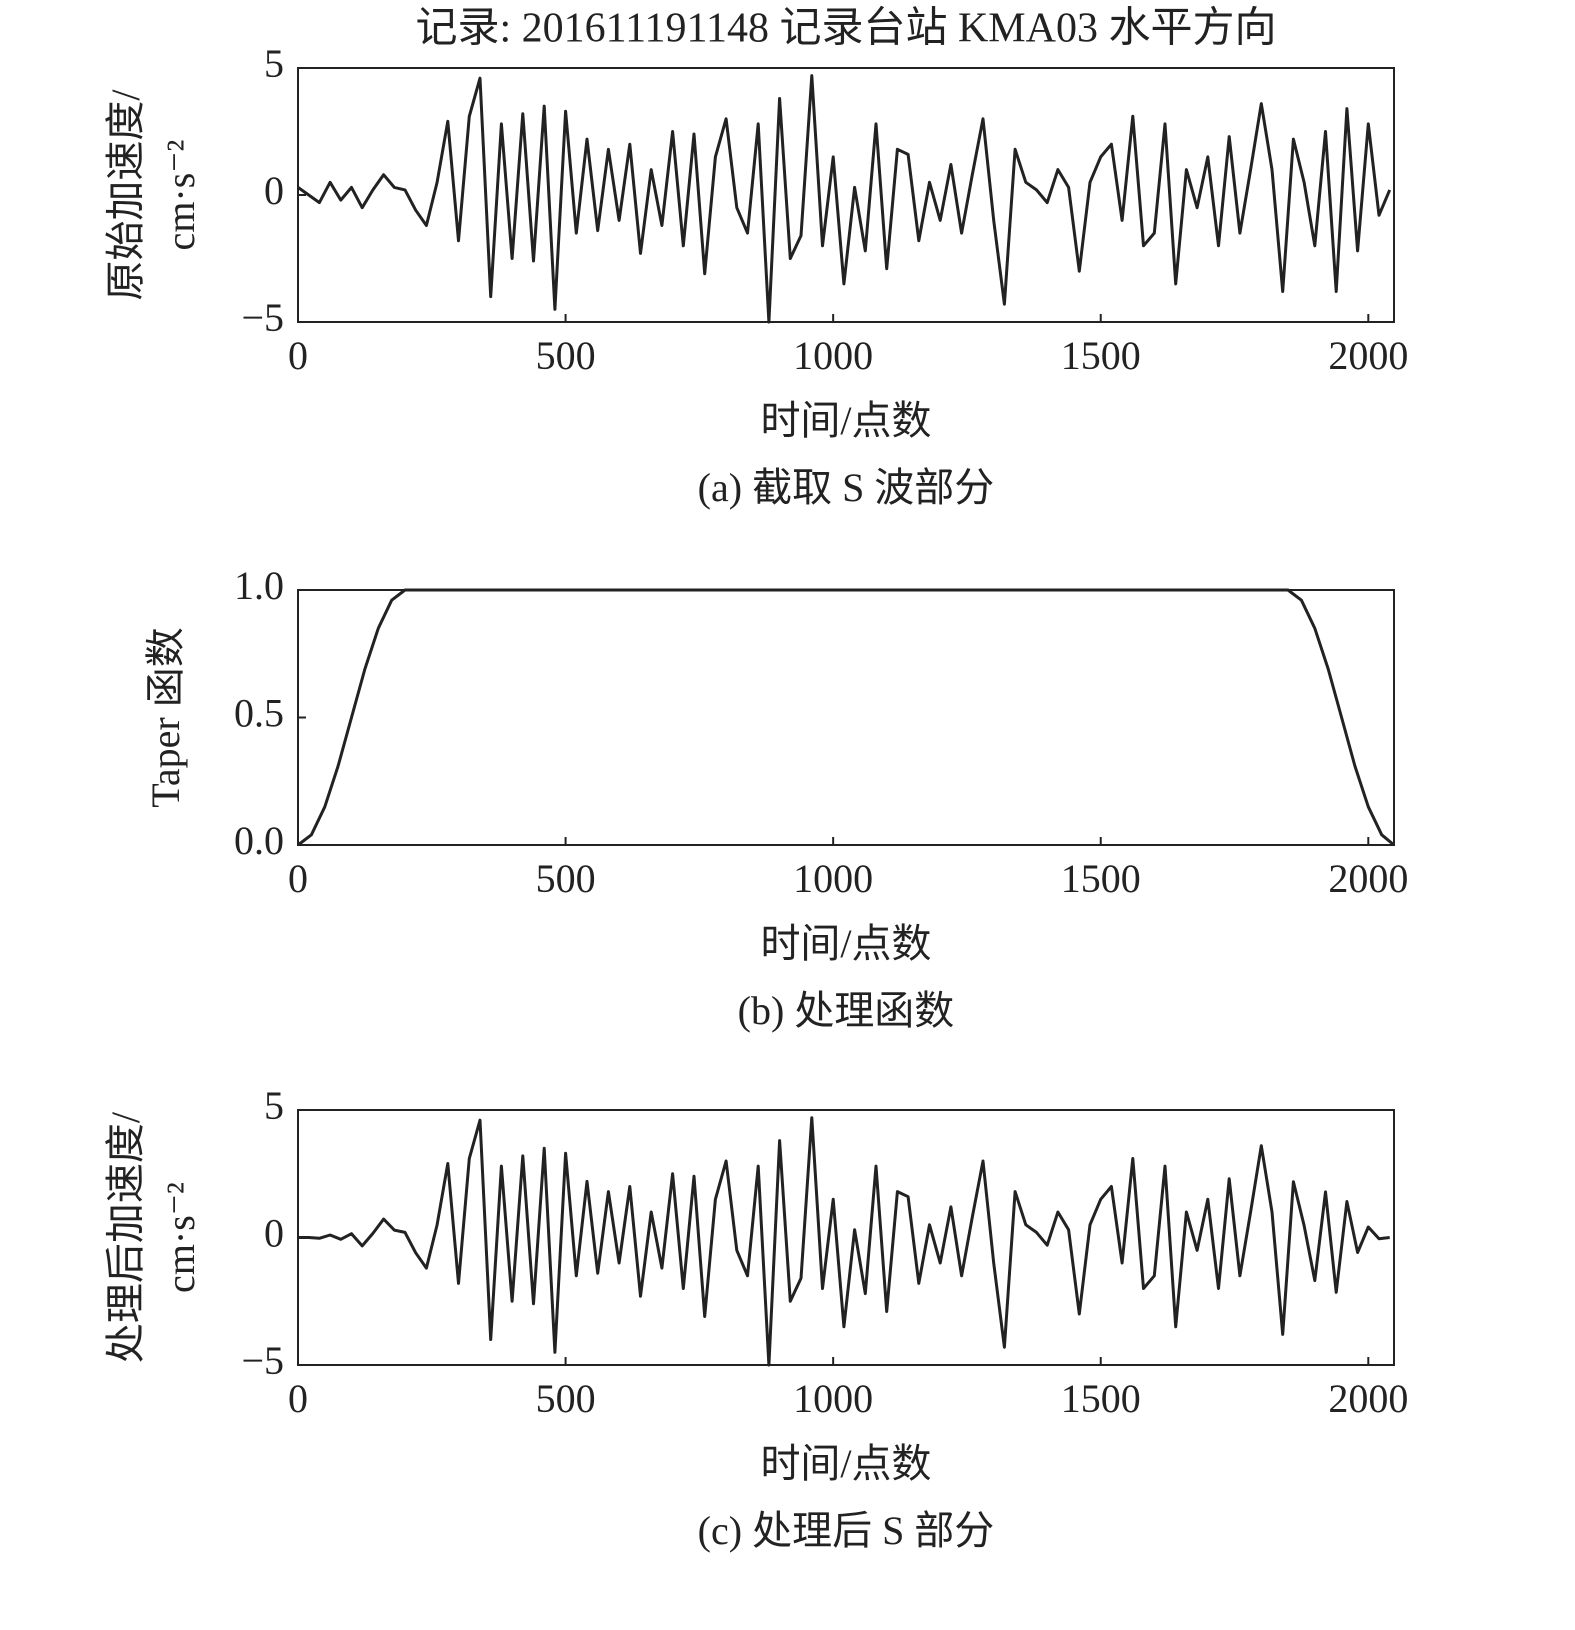 The width and height of the screenshot is (1575, 1630). What do you see at coordinates (125, 1237) in the screenshot?
I see `y-axis-label: 处理后加速度/` at bounding box center [125, 1237].